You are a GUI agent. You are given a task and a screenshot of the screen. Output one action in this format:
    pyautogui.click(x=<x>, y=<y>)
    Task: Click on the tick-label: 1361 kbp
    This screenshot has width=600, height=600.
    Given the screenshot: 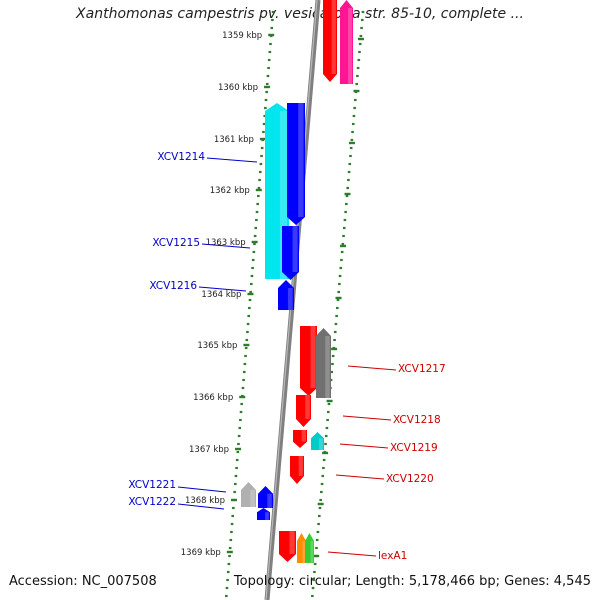 What is the action you would take?
    pyautogui.click(x=234, y=140)
    